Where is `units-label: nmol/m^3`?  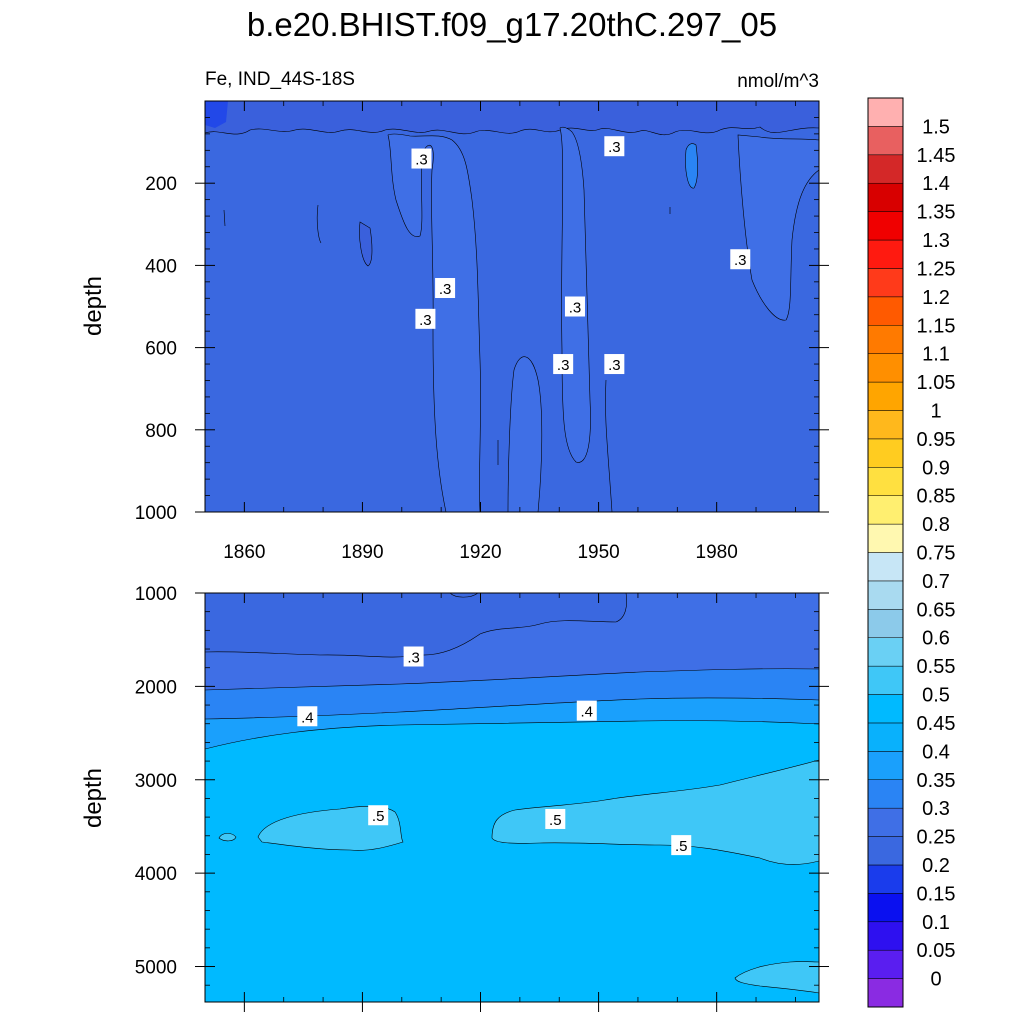 units-label: nmol/m^3 is located at coordinates (778, 81).